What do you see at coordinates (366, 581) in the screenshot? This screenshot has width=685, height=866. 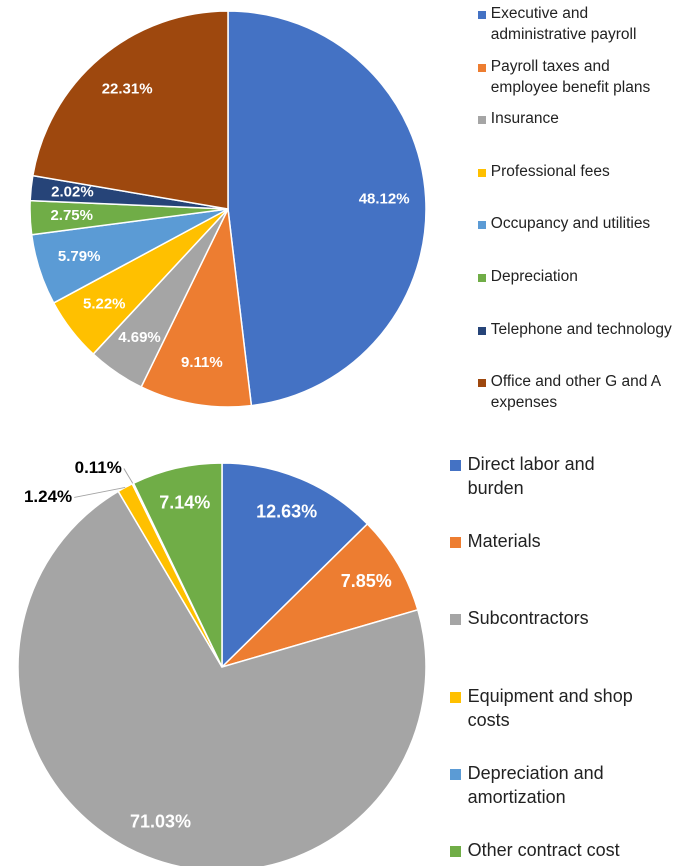 I see `data-label: 7.85%` at bounding box center [366, 581].